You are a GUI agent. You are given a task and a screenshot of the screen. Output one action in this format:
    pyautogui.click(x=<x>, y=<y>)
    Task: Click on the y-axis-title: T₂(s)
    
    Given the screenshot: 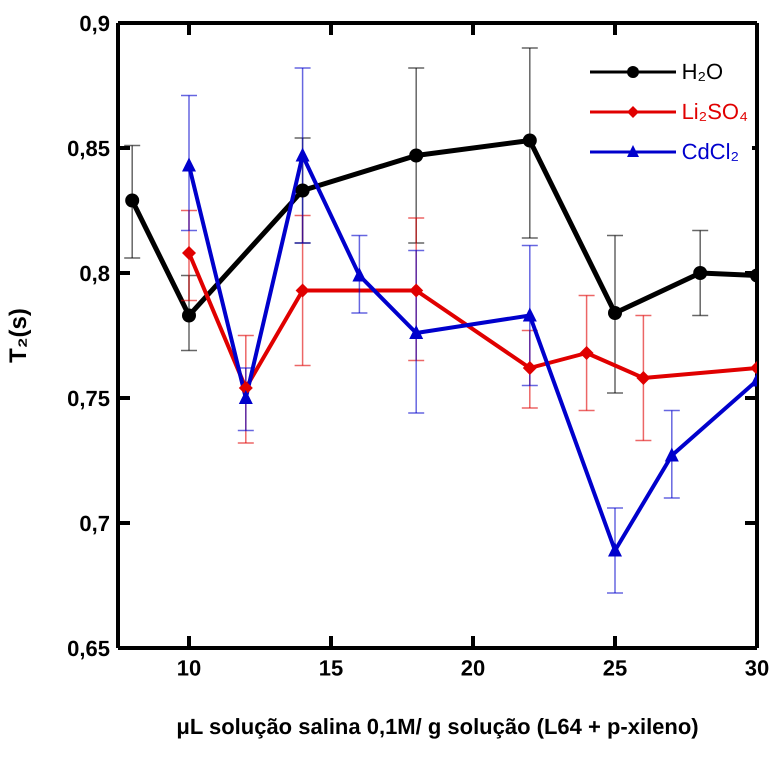 What is the action you would take?
    pyautogui.click(x=18, y=335)
    